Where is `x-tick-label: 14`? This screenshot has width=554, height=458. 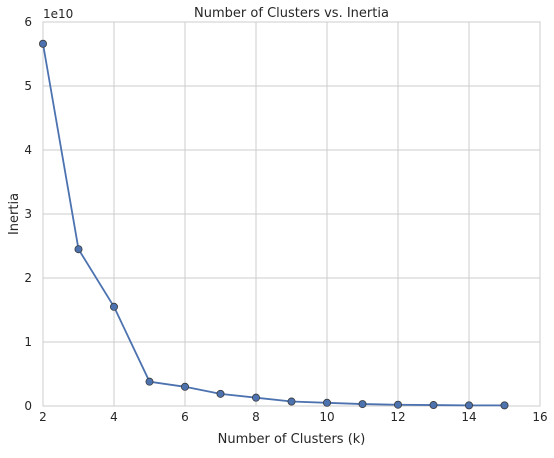 x-tick-label: 14 is located at coordinates (468, 417).